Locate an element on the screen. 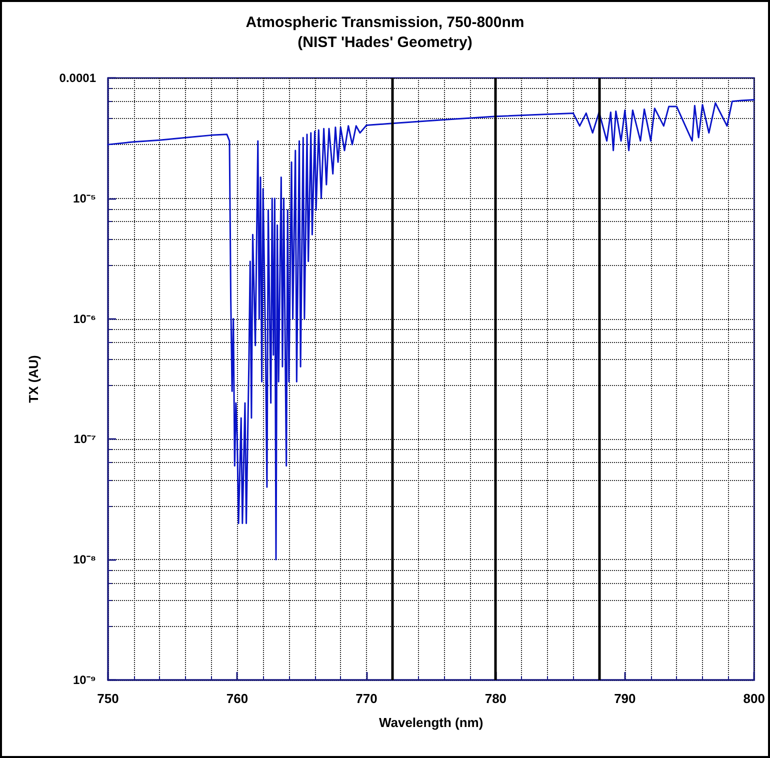 This screenshot has width=770, height=758. y-tick-label: 10⁻⁸ is located at coordinates (84, 559).